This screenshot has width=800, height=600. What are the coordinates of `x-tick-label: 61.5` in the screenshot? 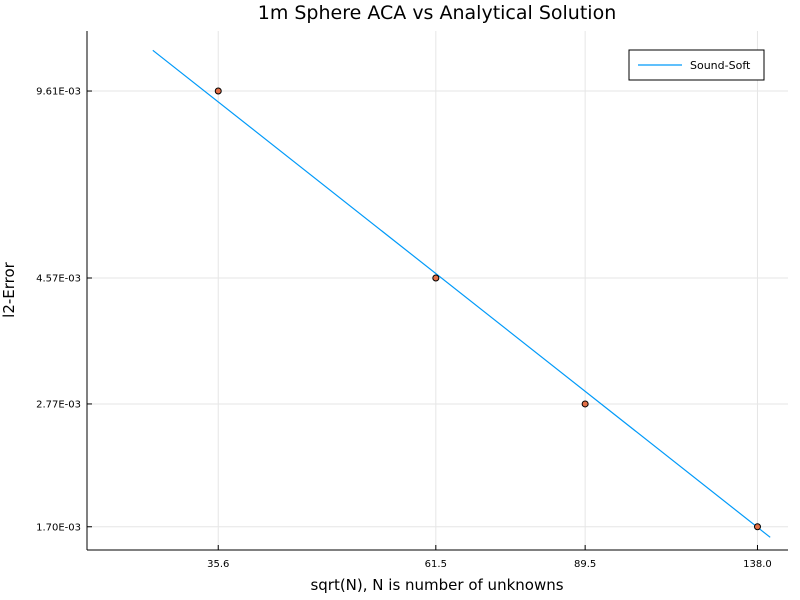 It's located at (436, 564).